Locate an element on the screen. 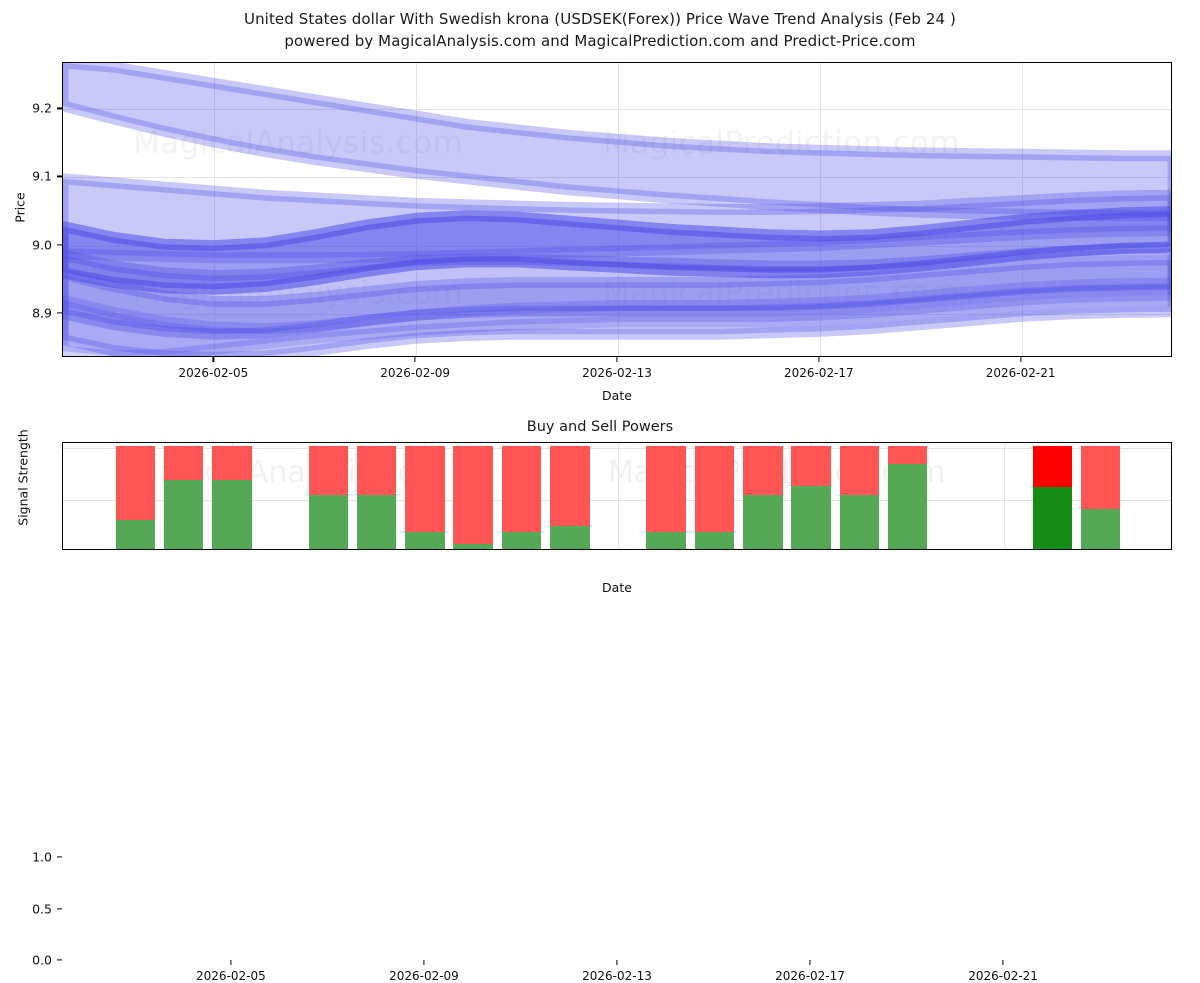  signal-x-tick-label: 2026-02-09 is located at coordinates (424, 976).